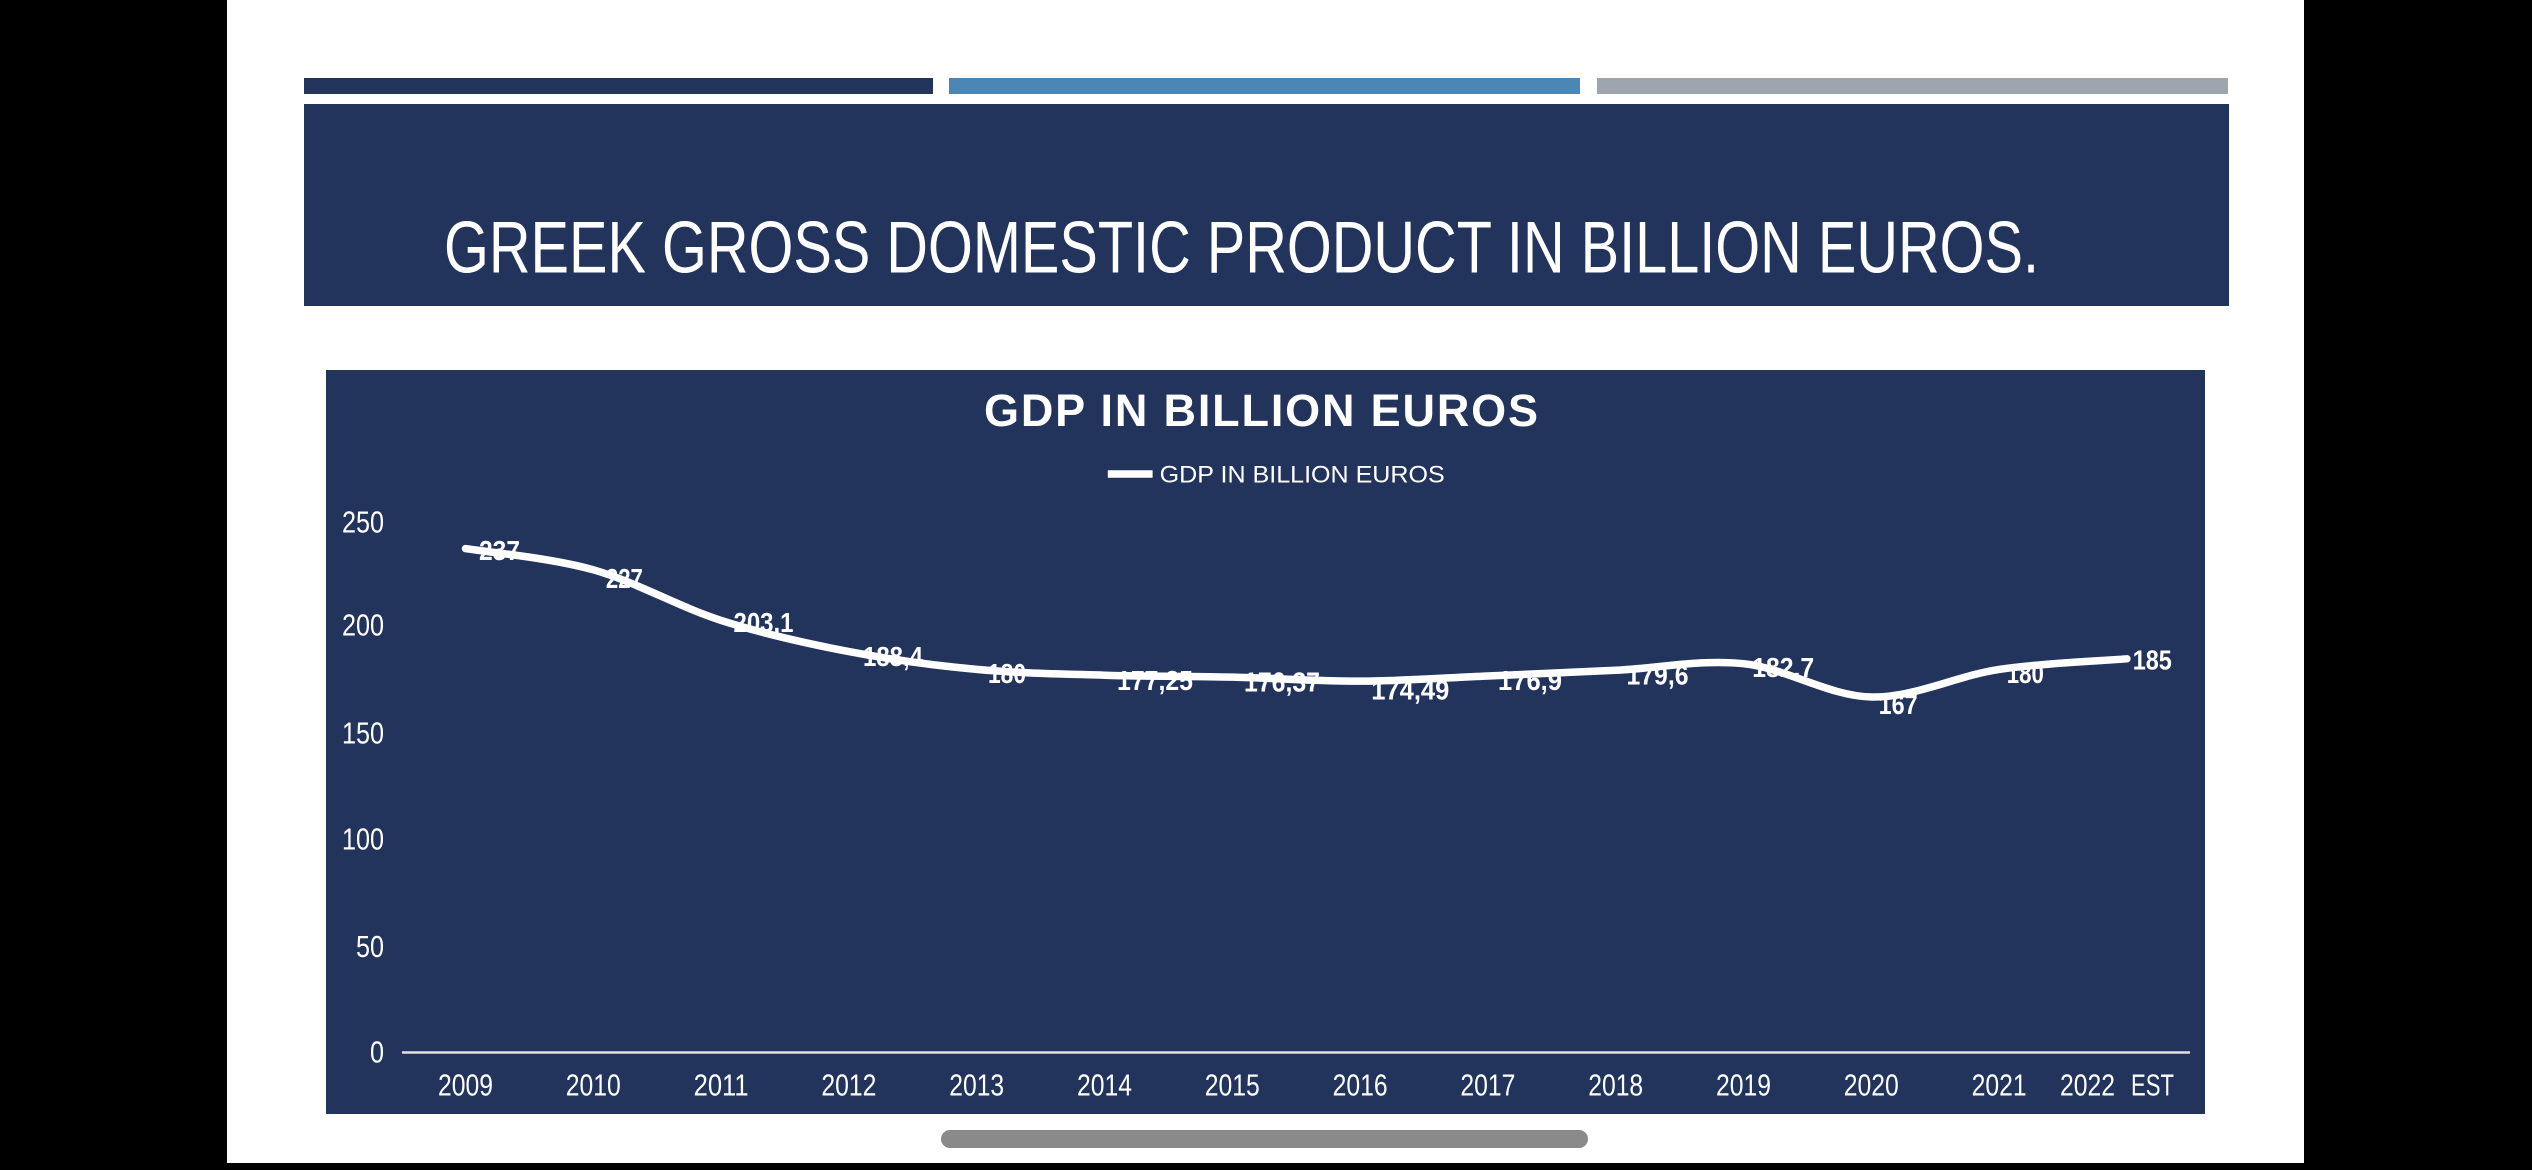 Image resolution: width=2532 pixels, height=1170 pixels. I want to click on svg-text: 174,49, so click(1410, 689).